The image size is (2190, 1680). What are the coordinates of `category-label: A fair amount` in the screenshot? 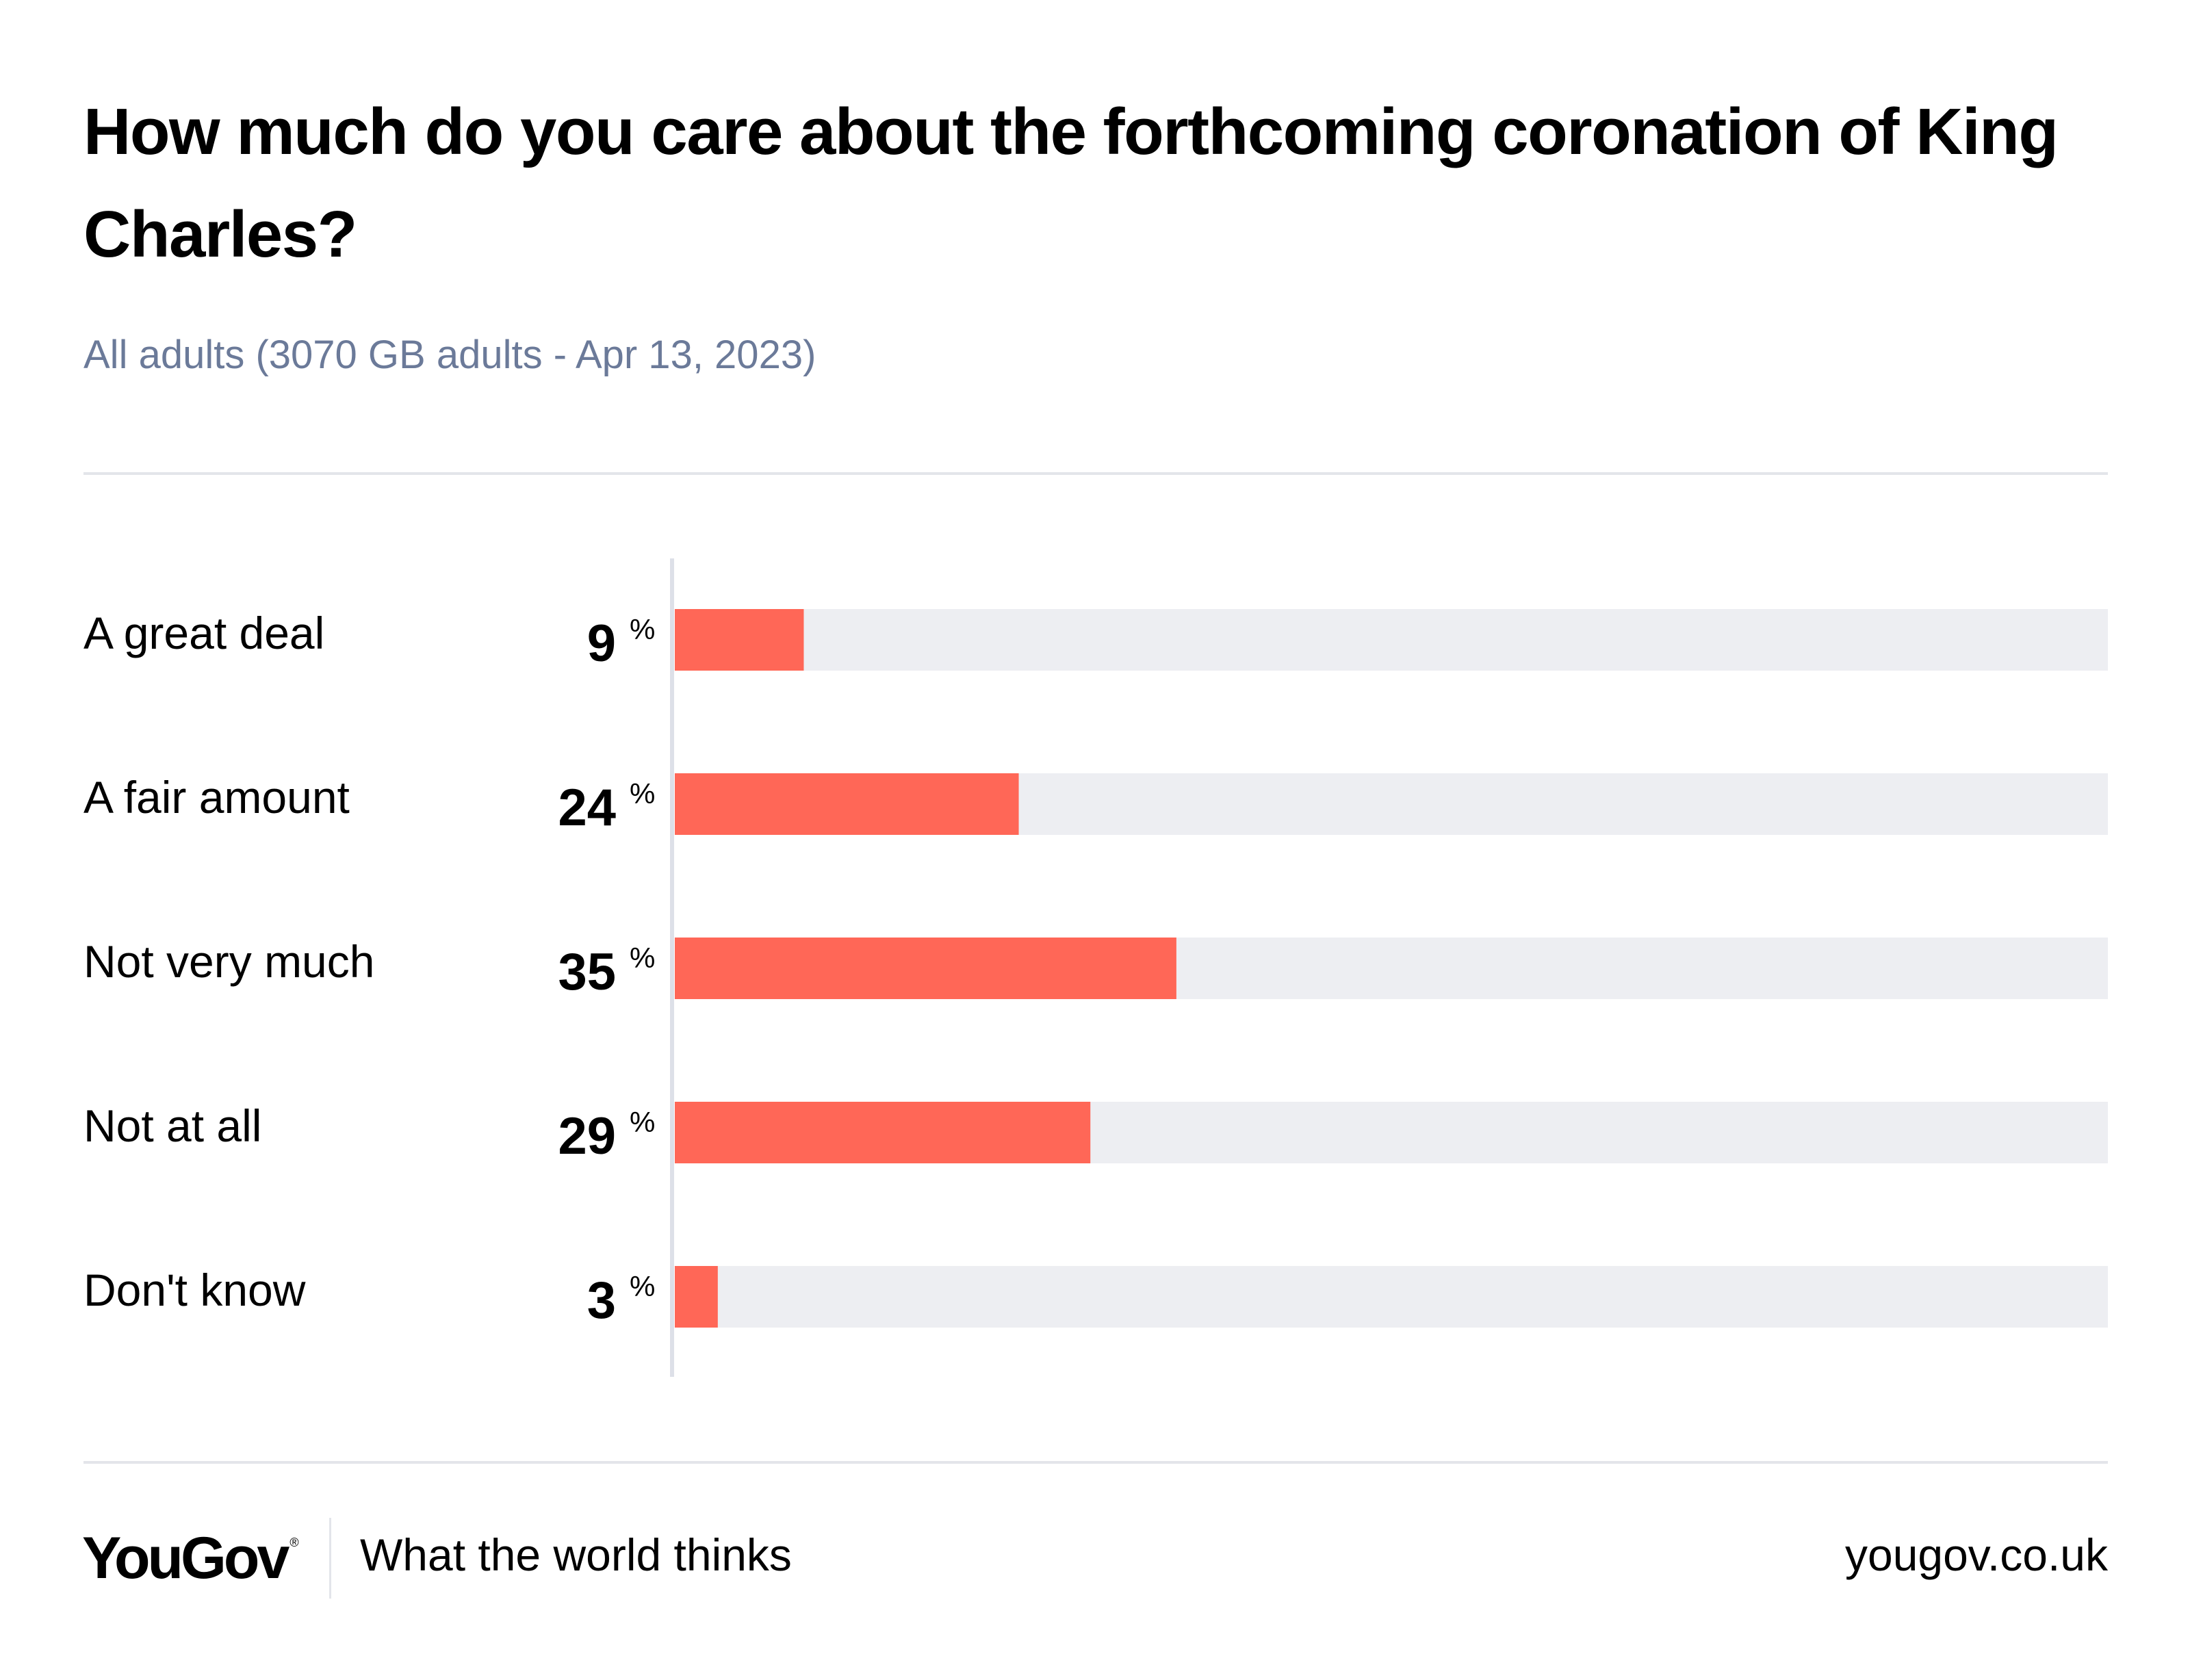 It's located at (216, 797).